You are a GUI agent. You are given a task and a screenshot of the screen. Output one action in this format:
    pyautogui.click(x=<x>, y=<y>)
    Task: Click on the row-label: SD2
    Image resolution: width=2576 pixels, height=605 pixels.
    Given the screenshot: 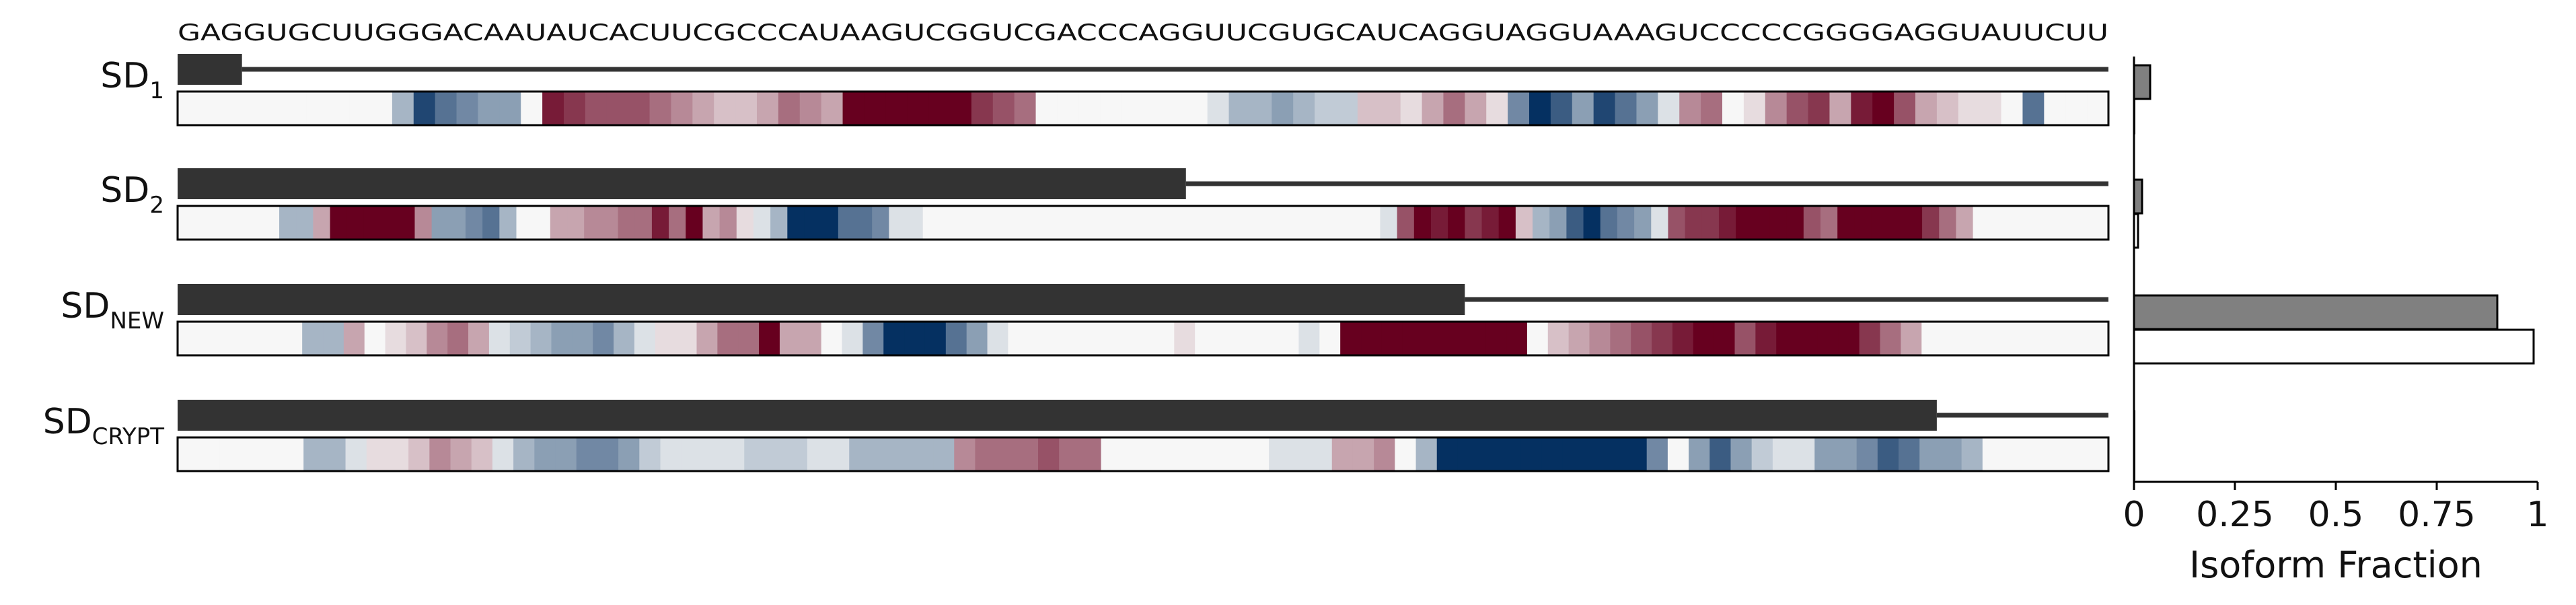 What is the action you would take?
    pyautogui.click(x=132, y=194)
    